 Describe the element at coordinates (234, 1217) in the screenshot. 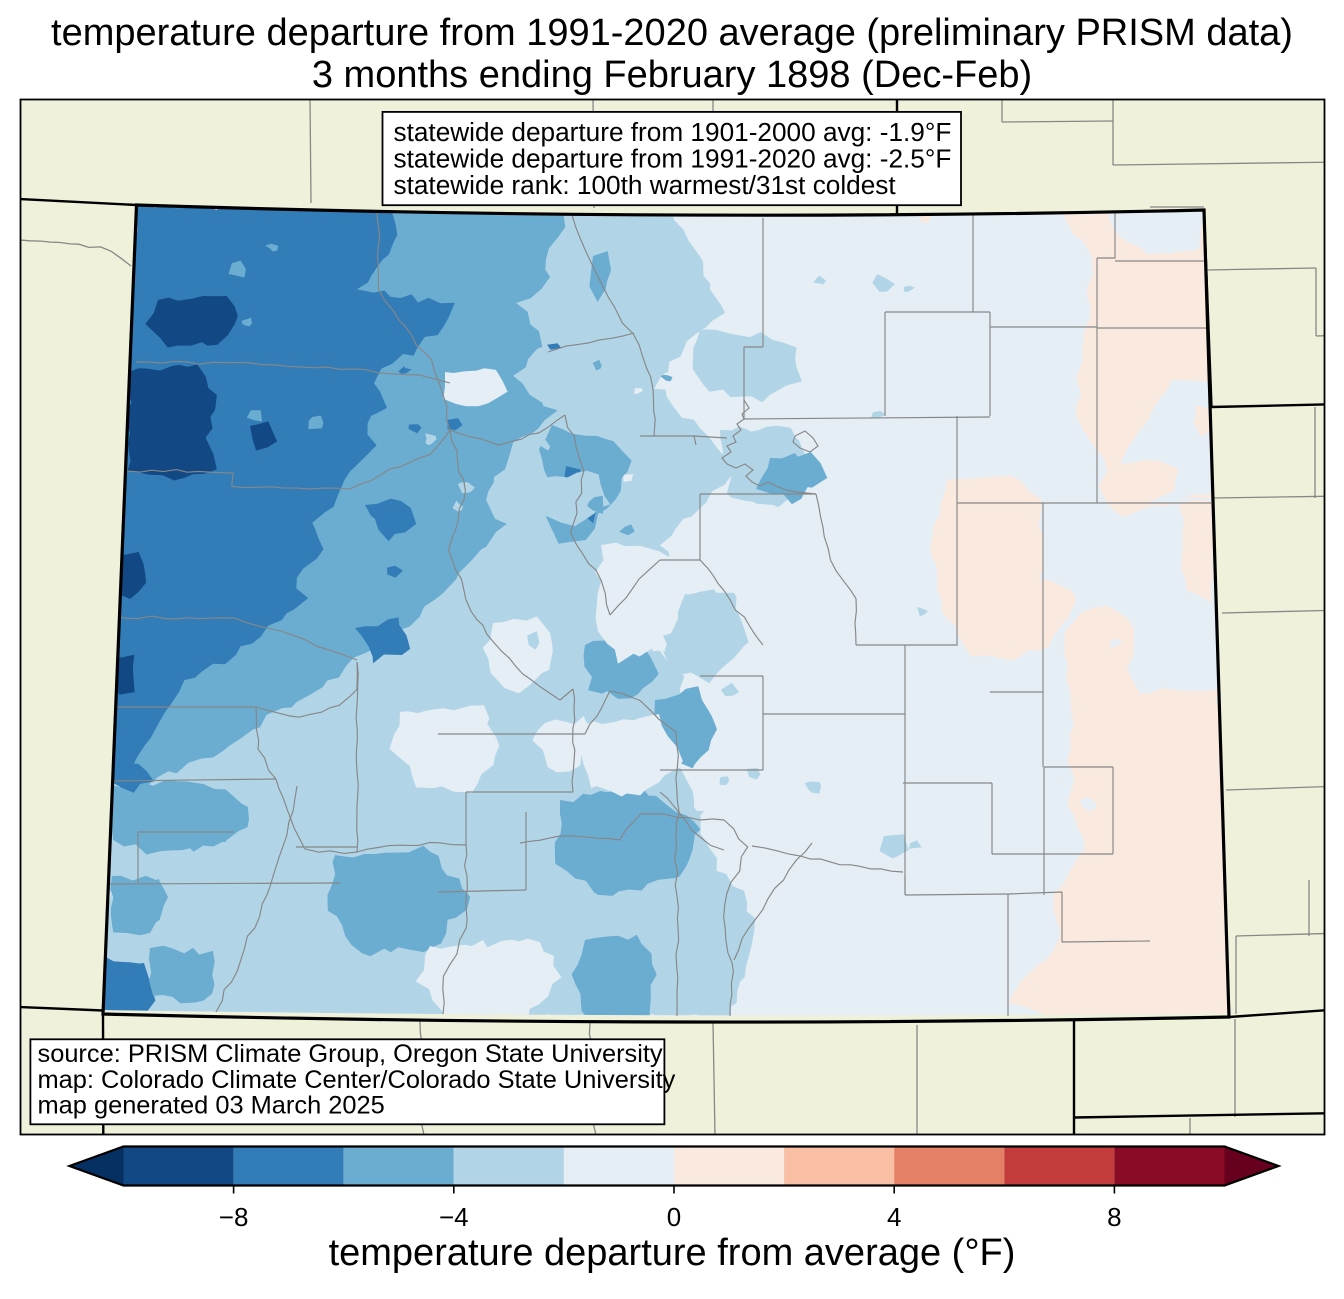

I see `svg-text: −8` at that location.